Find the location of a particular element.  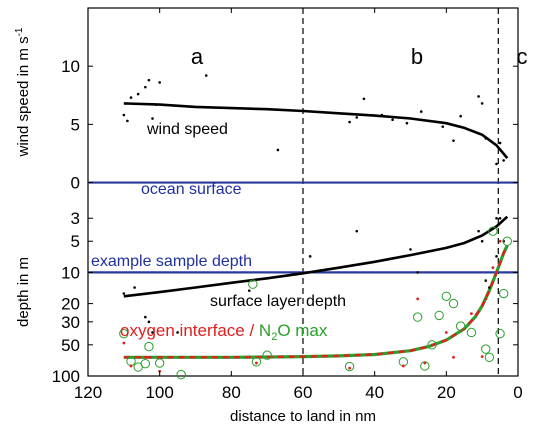

wind-speed-label: wind speed is located at coordinates (187, 129).